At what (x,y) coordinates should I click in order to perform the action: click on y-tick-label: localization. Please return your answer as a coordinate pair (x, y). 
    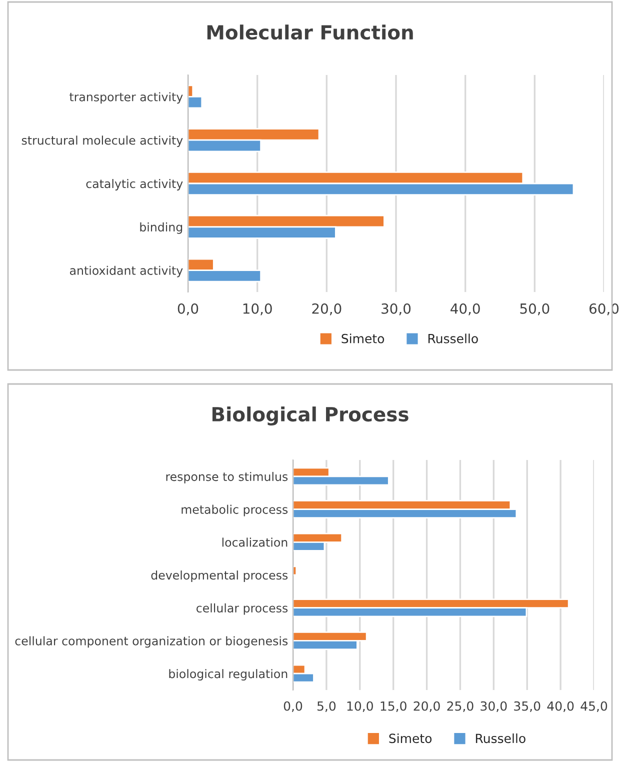
    Looking at the image, I should click on (255, 542).